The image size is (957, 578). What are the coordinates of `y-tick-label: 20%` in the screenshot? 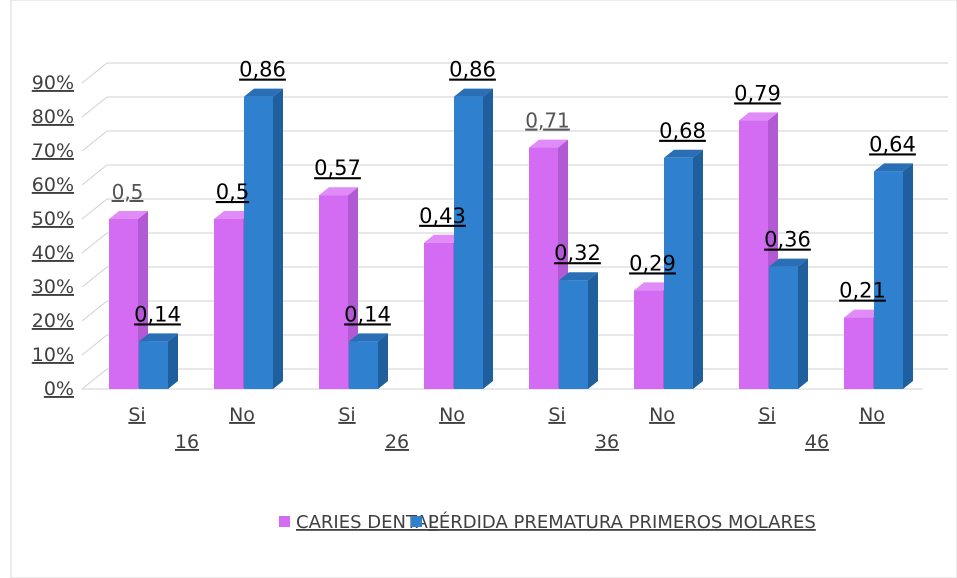 It's located at (53, 321).